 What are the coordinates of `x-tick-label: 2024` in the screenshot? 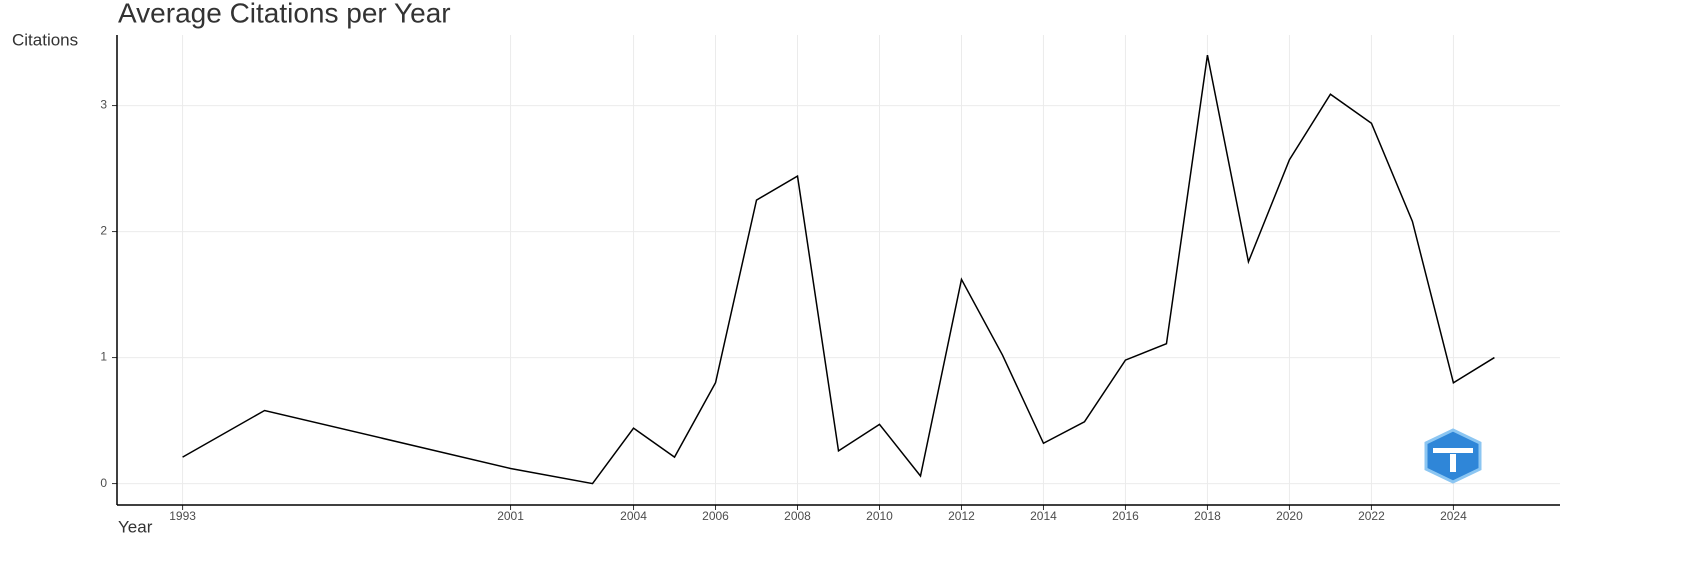 It's located at (1453, 516).